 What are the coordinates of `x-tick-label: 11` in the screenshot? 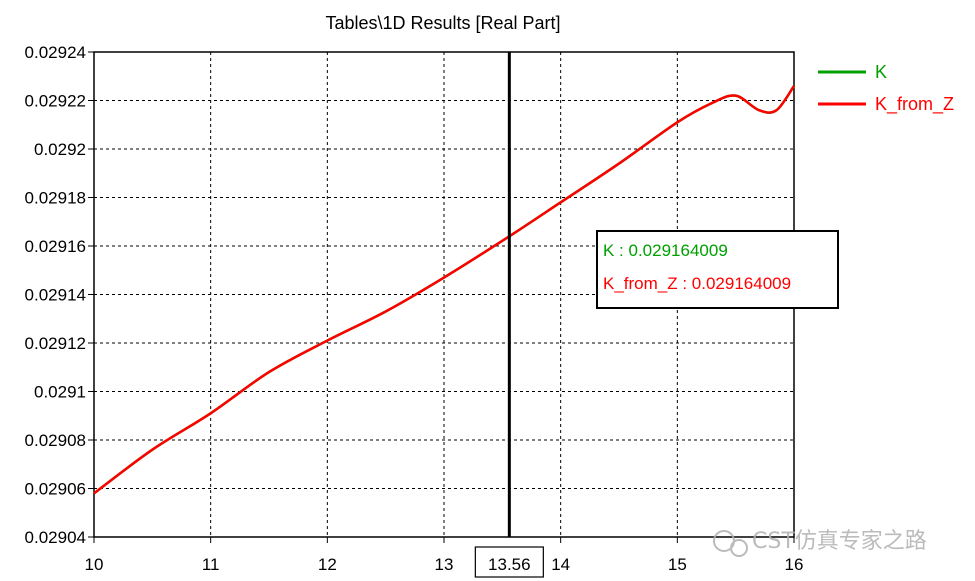 It's located at (211, 564).